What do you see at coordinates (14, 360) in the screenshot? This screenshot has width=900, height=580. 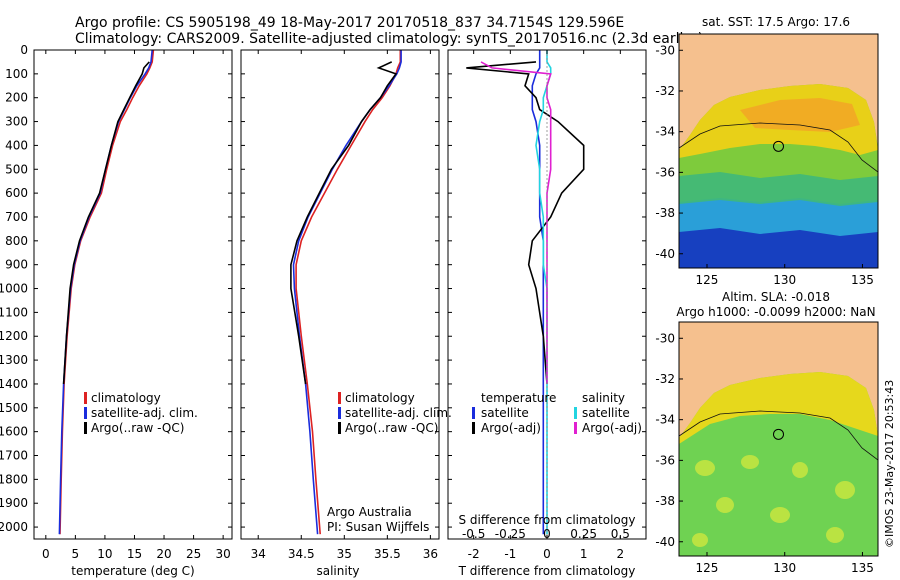 I see `depth-tick-label: 1300` at bounding box center [14, 360].